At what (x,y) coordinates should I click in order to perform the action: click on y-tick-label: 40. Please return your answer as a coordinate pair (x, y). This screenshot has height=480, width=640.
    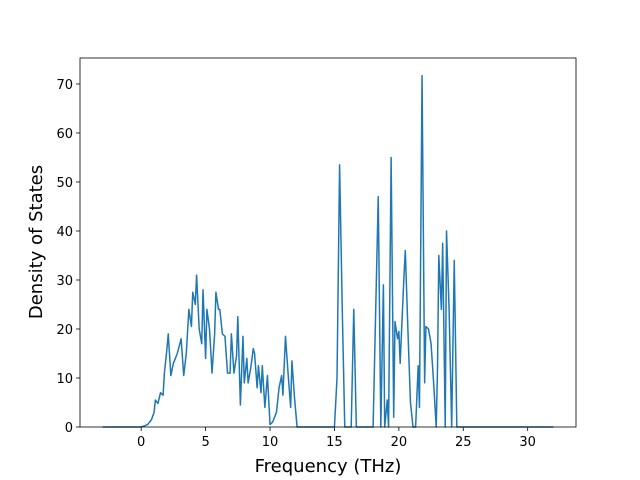
    Looking at the image, I should click on (64, 232).